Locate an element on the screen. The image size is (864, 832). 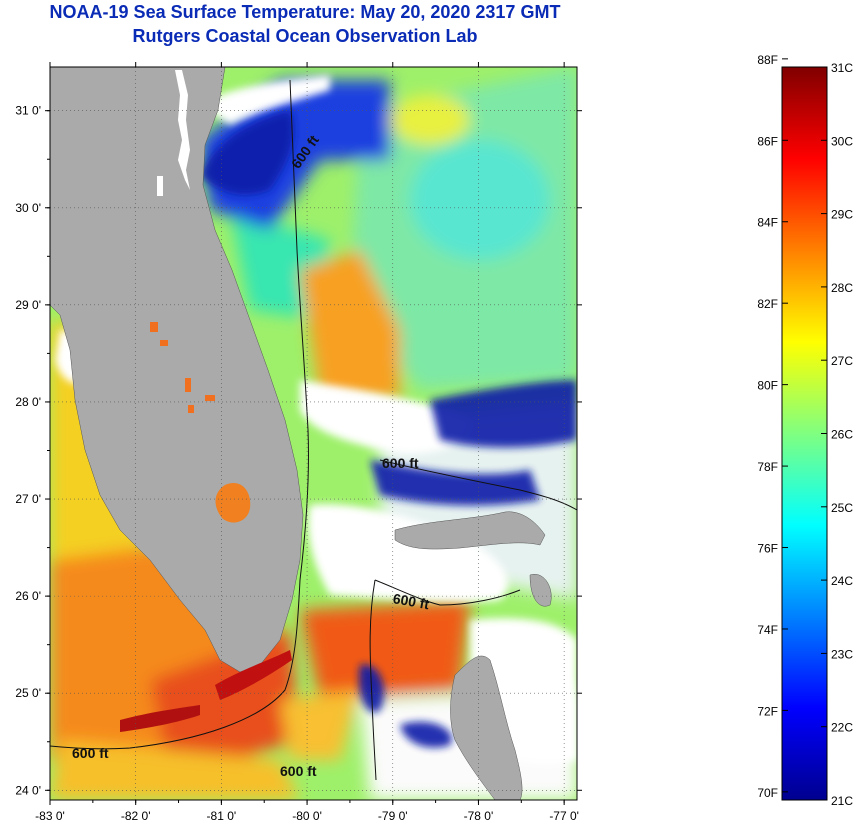
celsius-label: 23C is located at coordinates (842, 654).